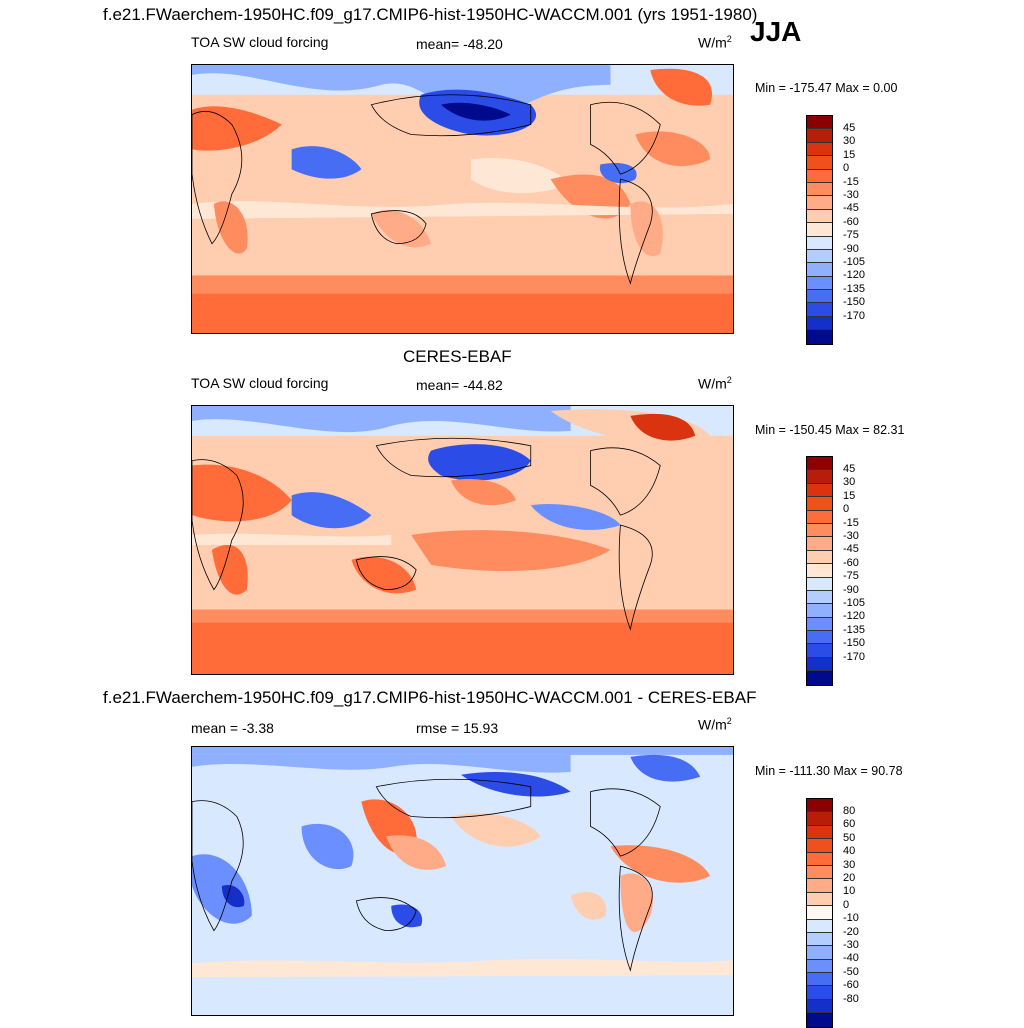 This screenshot has height=1028, width=1024. I want to click on panel3-rmse: rmse = 15.93, so click(457, 728).